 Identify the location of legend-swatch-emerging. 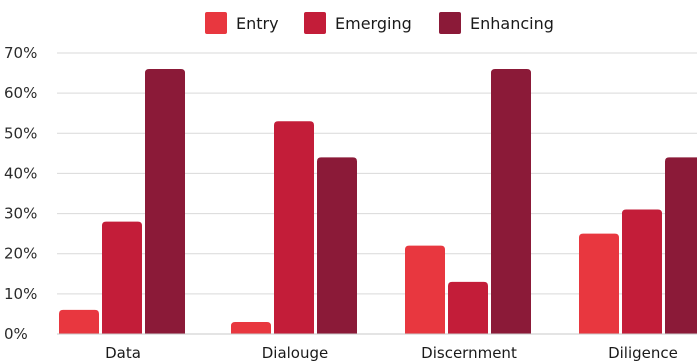
(315, 23).